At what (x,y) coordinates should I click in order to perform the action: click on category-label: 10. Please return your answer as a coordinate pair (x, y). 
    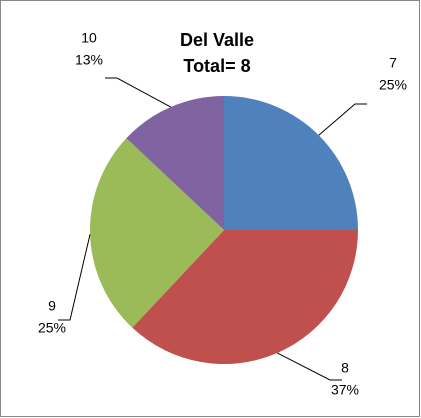
    Looking at the image, I should click on (89, 38).